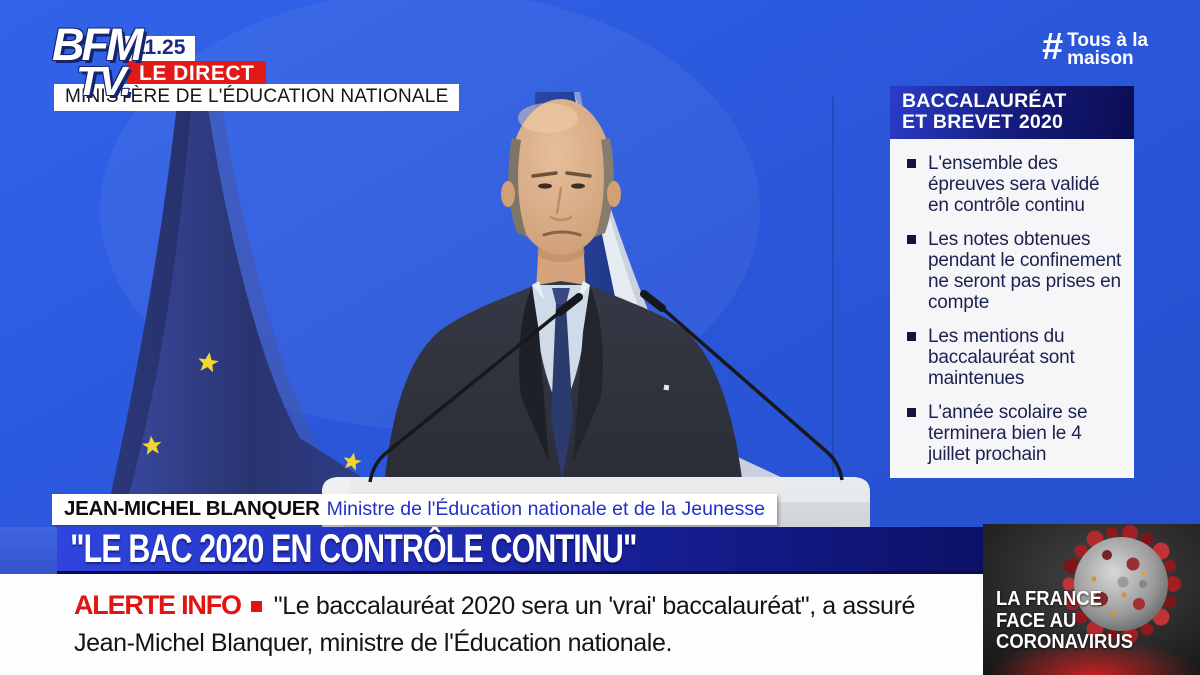 The width and height of the screenshot is (1200, 675). Describe the element at coordinates (28, 550) in the screenshot. I see `headline-lead-block` at that location.